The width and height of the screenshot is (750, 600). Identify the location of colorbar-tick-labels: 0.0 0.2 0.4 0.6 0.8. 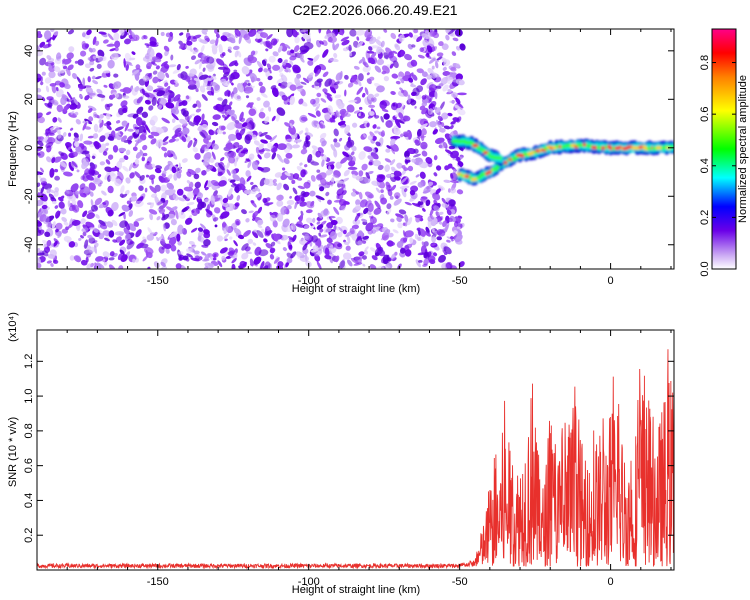
(705, 166).